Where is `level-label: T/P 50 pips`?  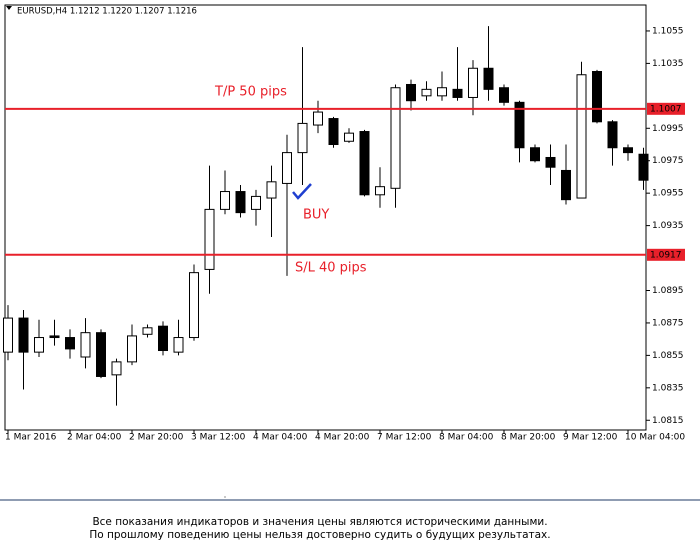
level-label: T/P 50 pips is located at coordinates (250, 92).